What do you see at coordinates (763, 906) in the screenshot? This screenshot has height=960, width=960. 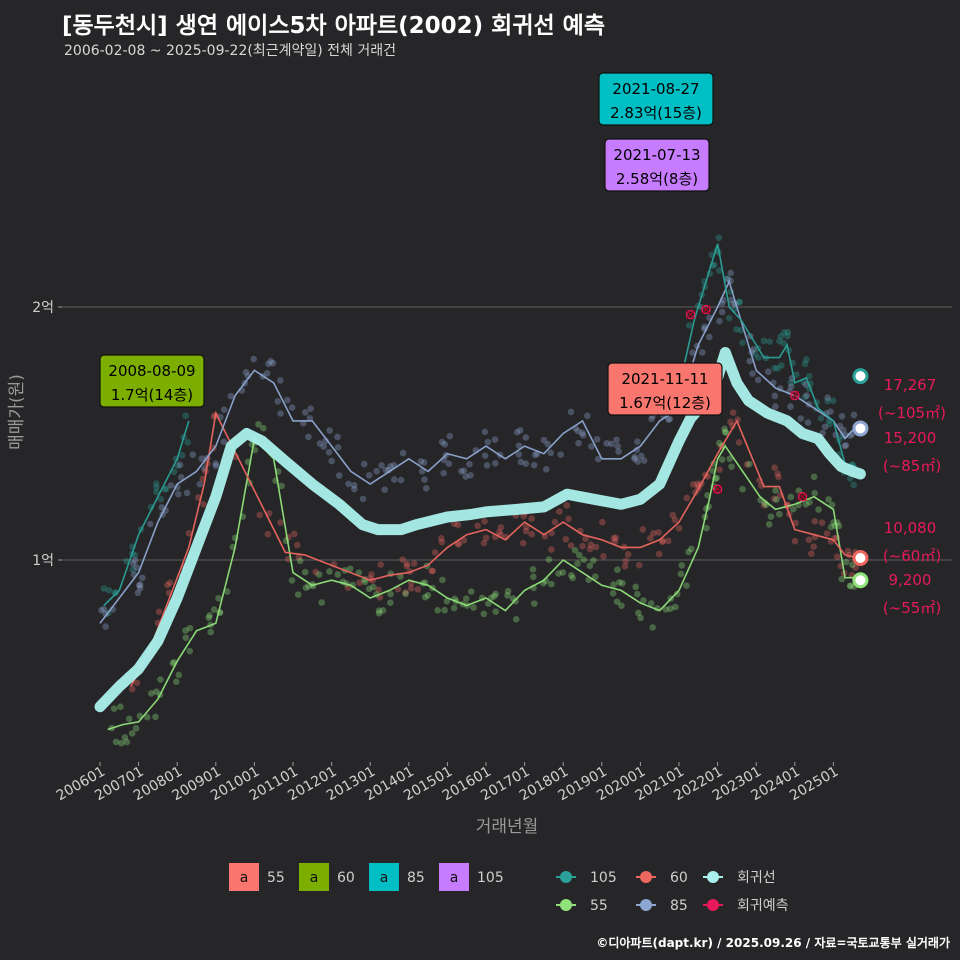 I see `legend-line-label: 회귀예측` at bounding box center [763, 906].